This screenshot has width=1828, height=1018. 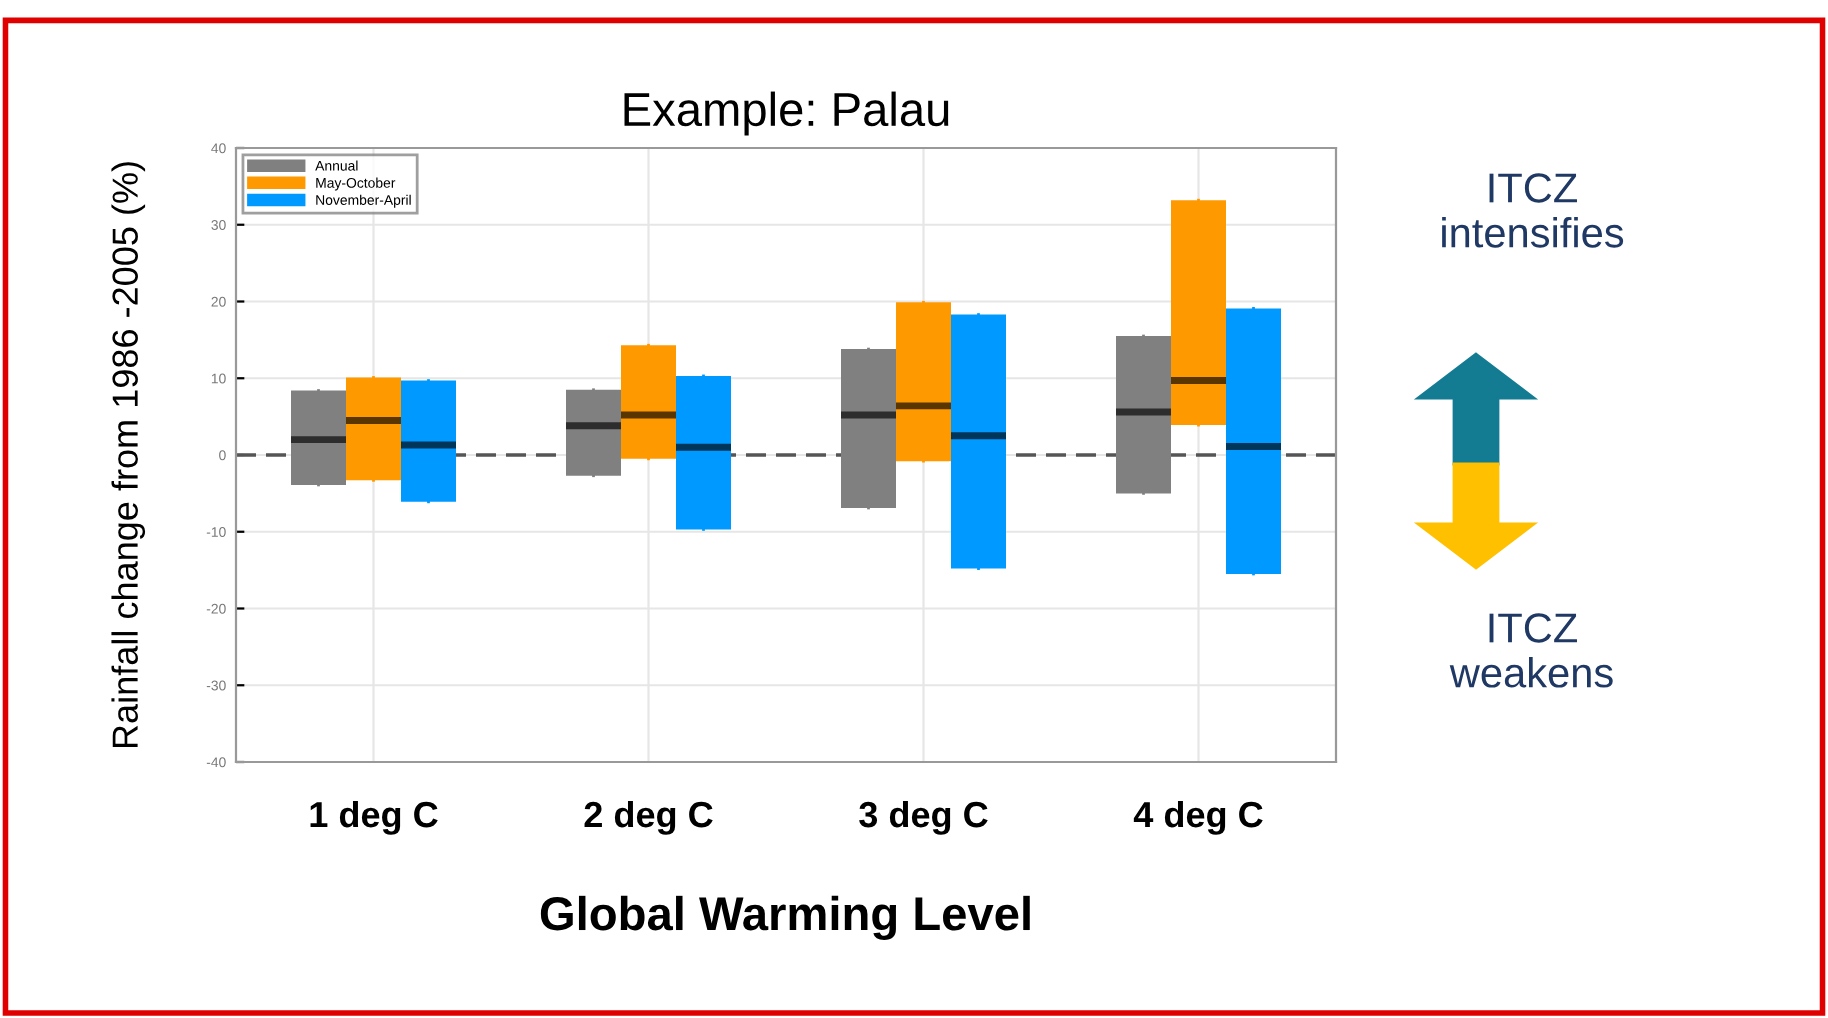 What do you see at coordinates (374, 817) in the screenshot?
I see `x-tick-label: 1 deg C` at bounding box center [374, 817].